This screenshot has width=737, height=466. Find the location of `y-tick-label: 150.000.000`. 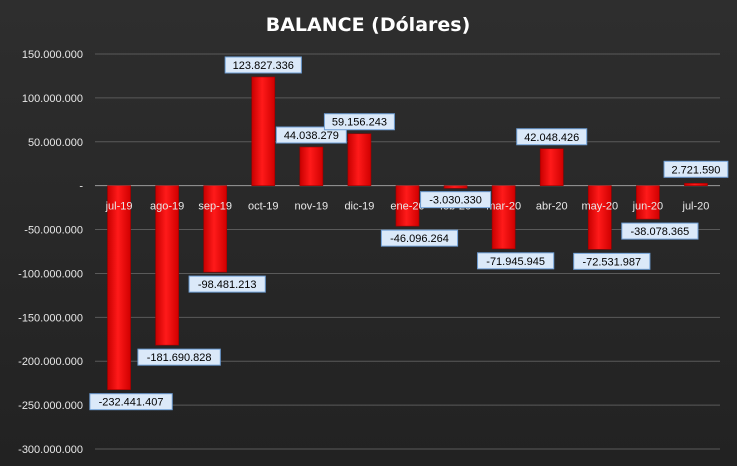

y-tick-label: 150.000.000 is located at coordinates (52, 55).